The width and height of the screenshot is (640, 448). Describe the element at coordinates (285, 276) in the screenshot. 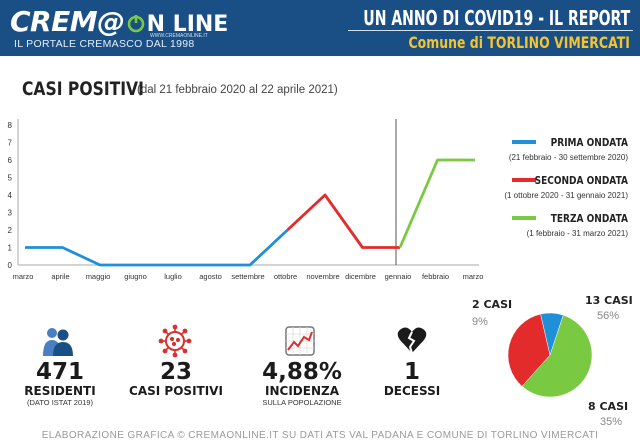

I see `x-tick-label: ottobre` at that location.